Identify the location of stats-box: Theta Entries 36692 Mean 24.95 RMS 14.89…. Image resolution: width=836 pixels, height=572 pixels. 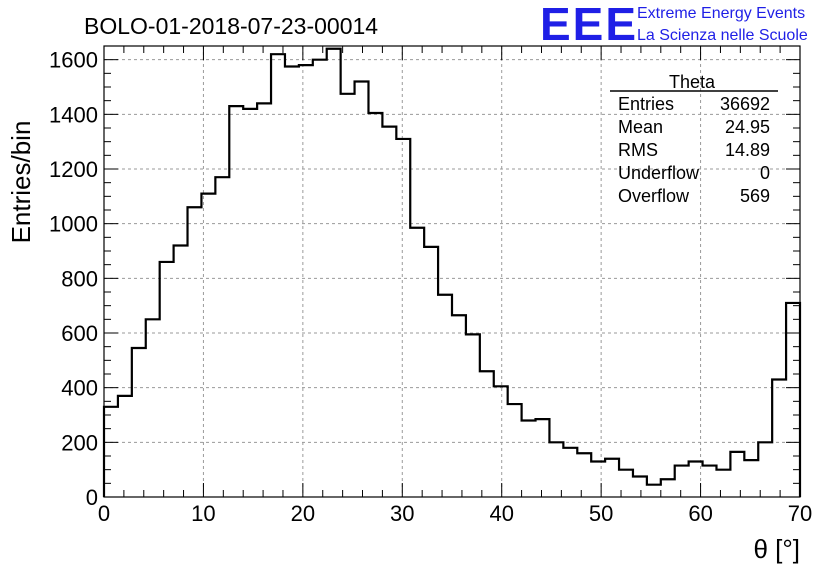
(694, 139).